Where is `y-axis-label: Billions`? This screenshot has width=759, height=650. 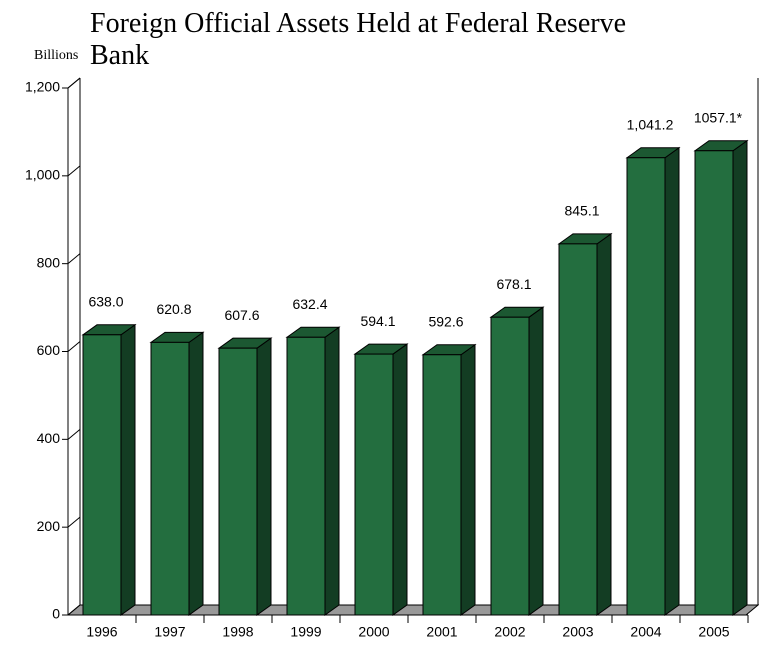 y-axis-label: Billions is located at coordinates (56, 55).